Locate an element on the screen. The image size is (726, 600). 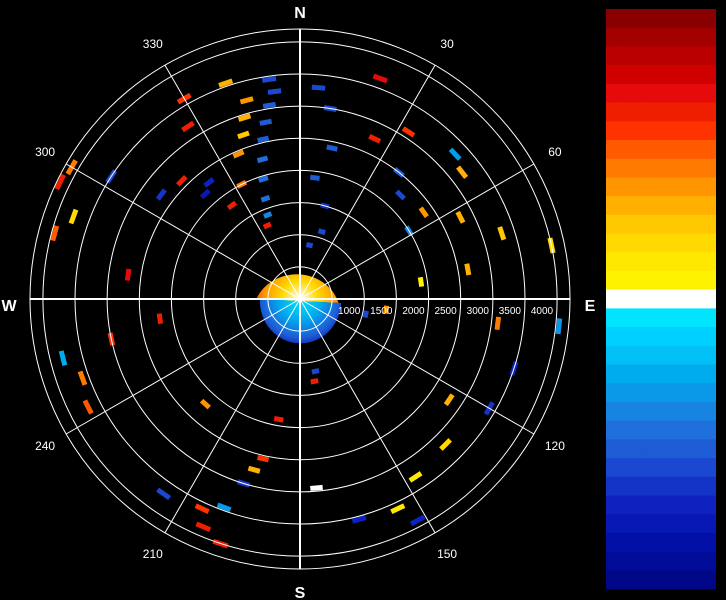
legend-label: 8.00m/s is located at coordinates (629, 76).